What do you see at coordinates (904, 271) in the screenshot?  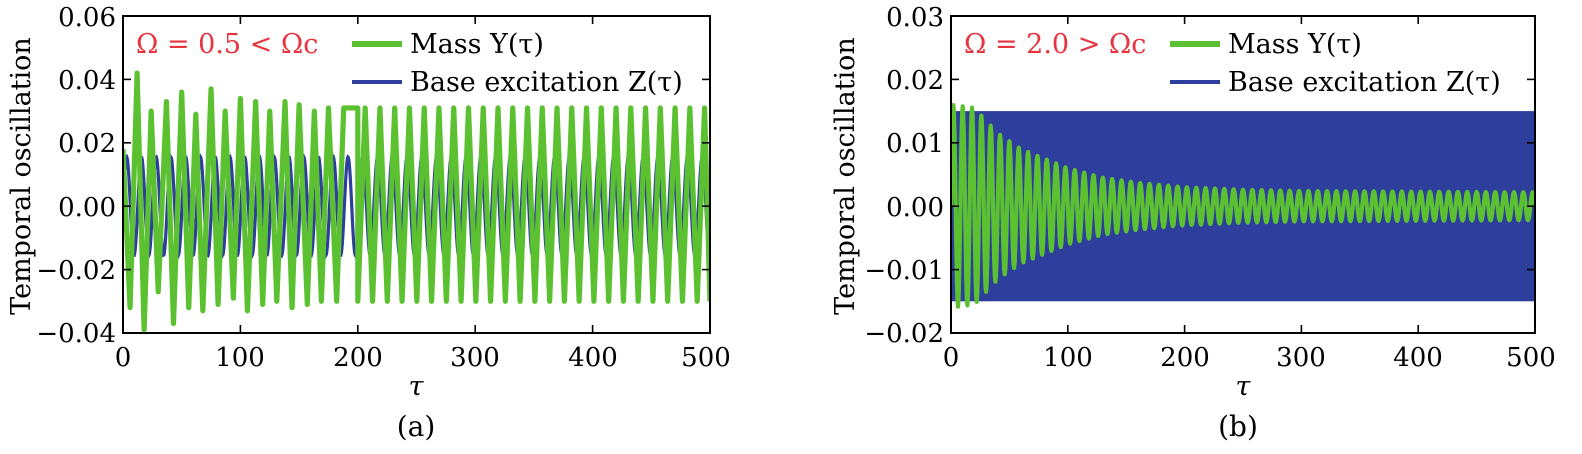 I see `y-tick-label: −0.01` at bounding box center [904, 271].